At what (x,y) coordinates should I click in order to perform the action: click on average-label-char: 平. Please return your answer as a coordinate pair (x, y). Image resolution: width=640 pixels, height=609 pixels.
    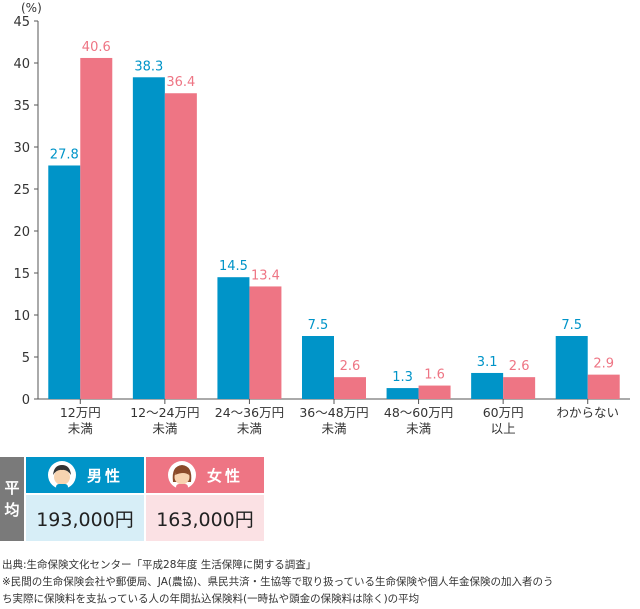
    Looking at the image, I should click on (12, 488).